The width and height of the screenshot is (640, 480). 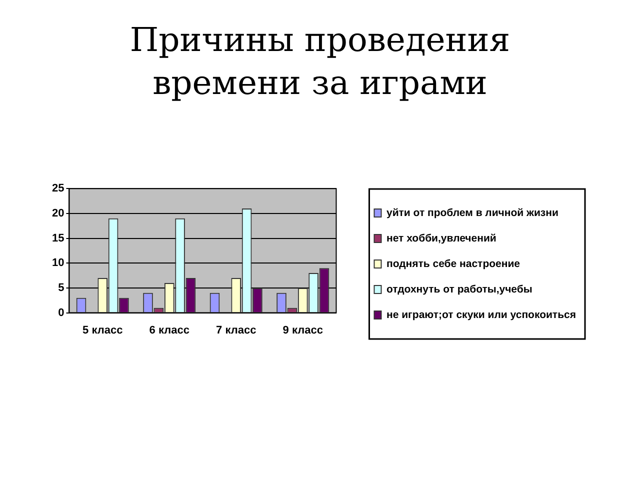 What do you see at coordinates (61, 288) in the screenshot?
I see `y-tick-label: 5` at bounding box center [61, 288].